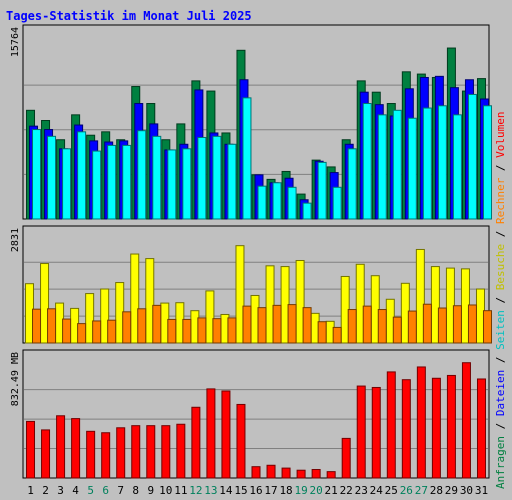  I want to click on x-tick-label: 27, so click(421, 490).